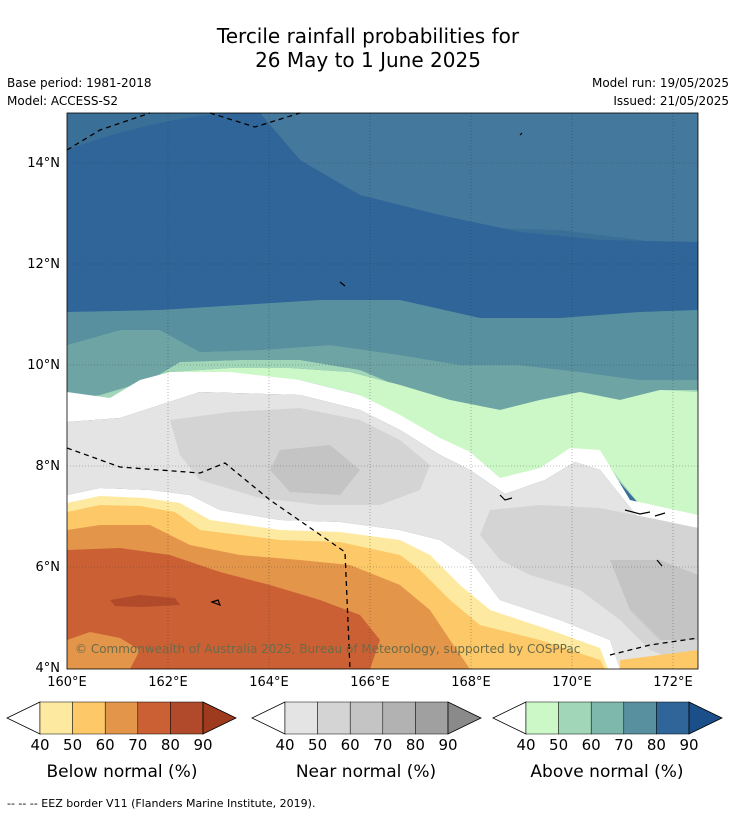 Image resolution: width=736 pixels, height=816 pixels. I want to click on colorbars: 40 50 60 70 80 90 40 50 60 70 80 90 40 50 60 70 80 90, so click(364, 727).